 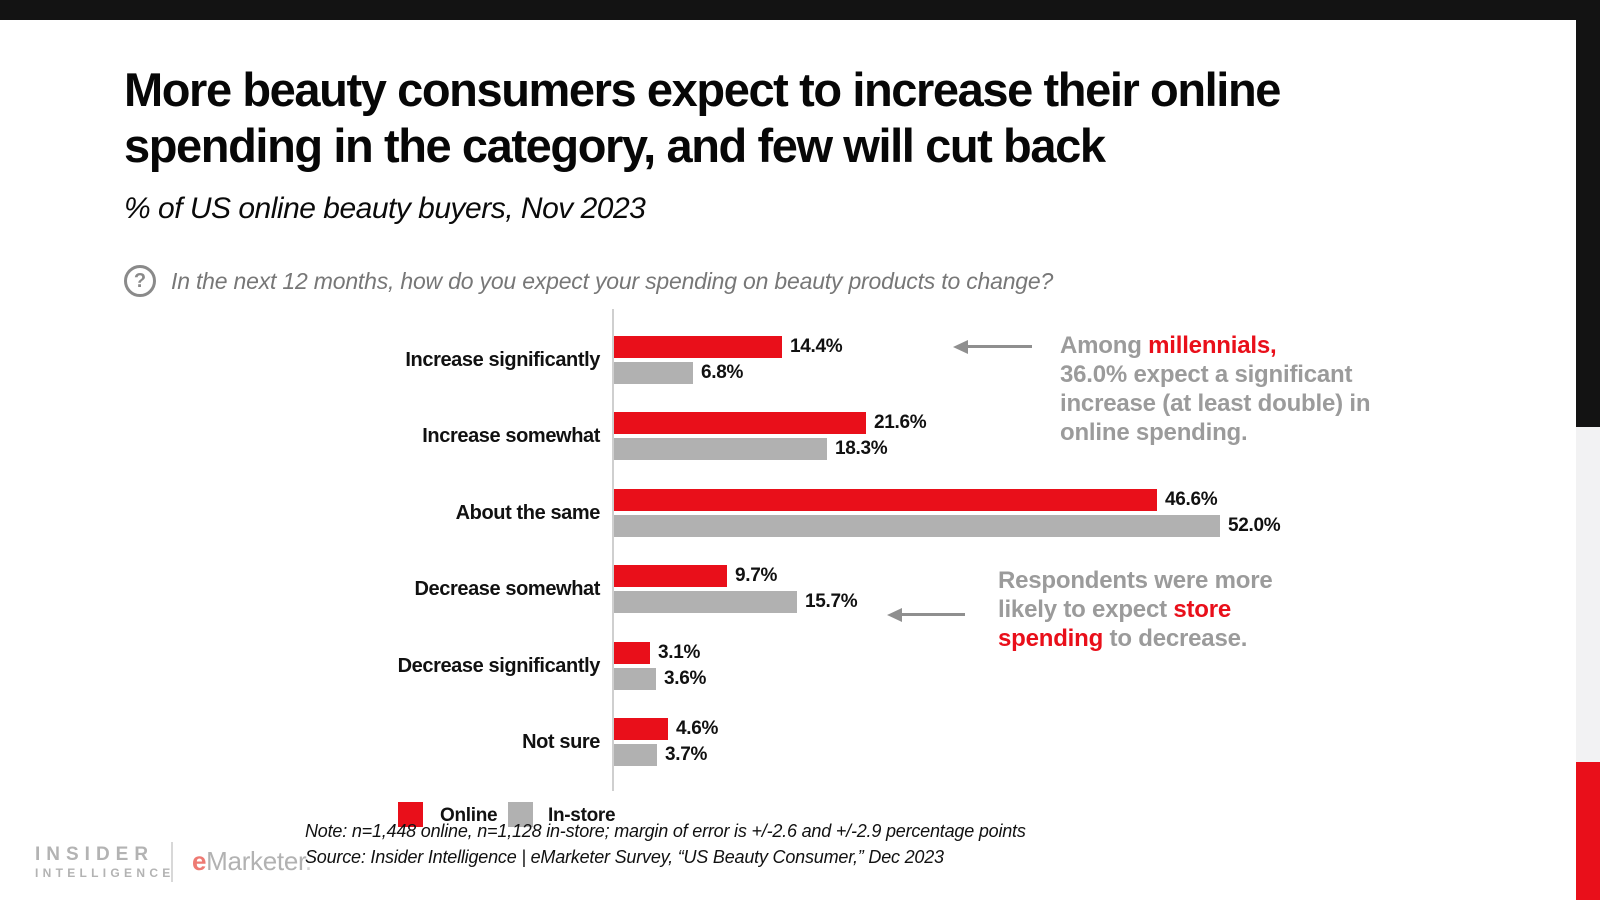 I want to click on side-strip-gray, so click(x=1588, y=594).